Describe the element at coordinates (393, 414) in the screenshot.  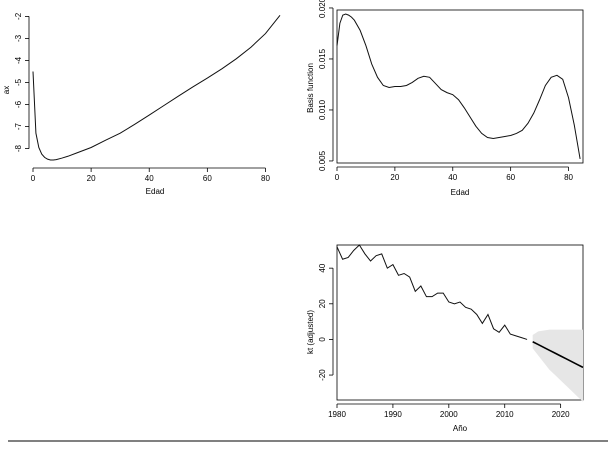
I see `kt-x-tick-label: 1990` at that location.